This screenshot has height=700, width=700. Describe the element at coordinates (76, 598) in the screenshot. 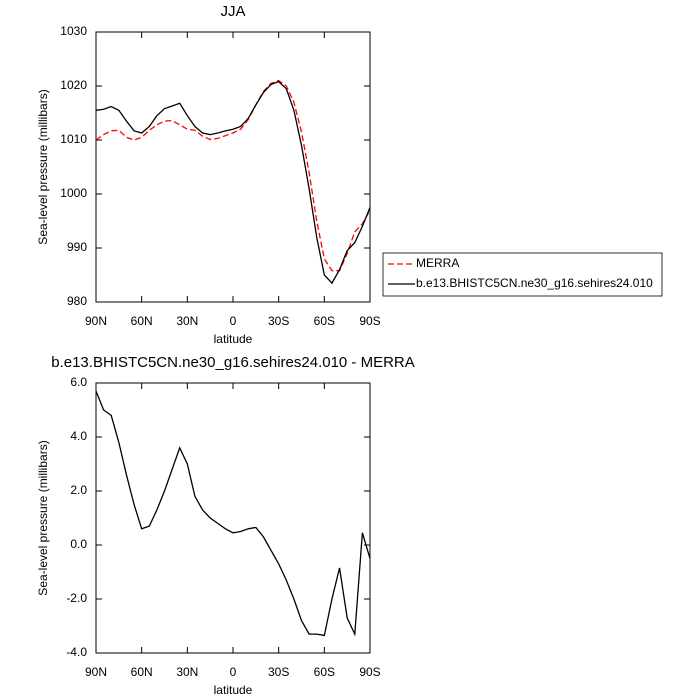

I see `y-tick-label: -2.0` at that location.